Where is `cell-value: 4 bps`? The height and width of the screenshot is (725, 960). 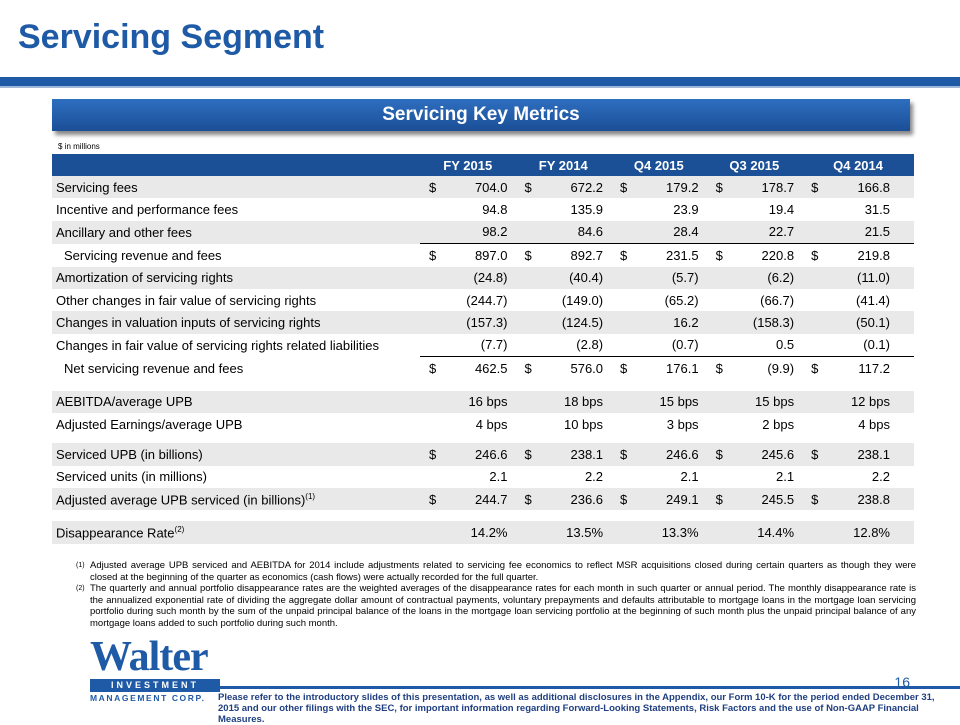
cell-value: 4 bps is located at coordinates (491, 424).